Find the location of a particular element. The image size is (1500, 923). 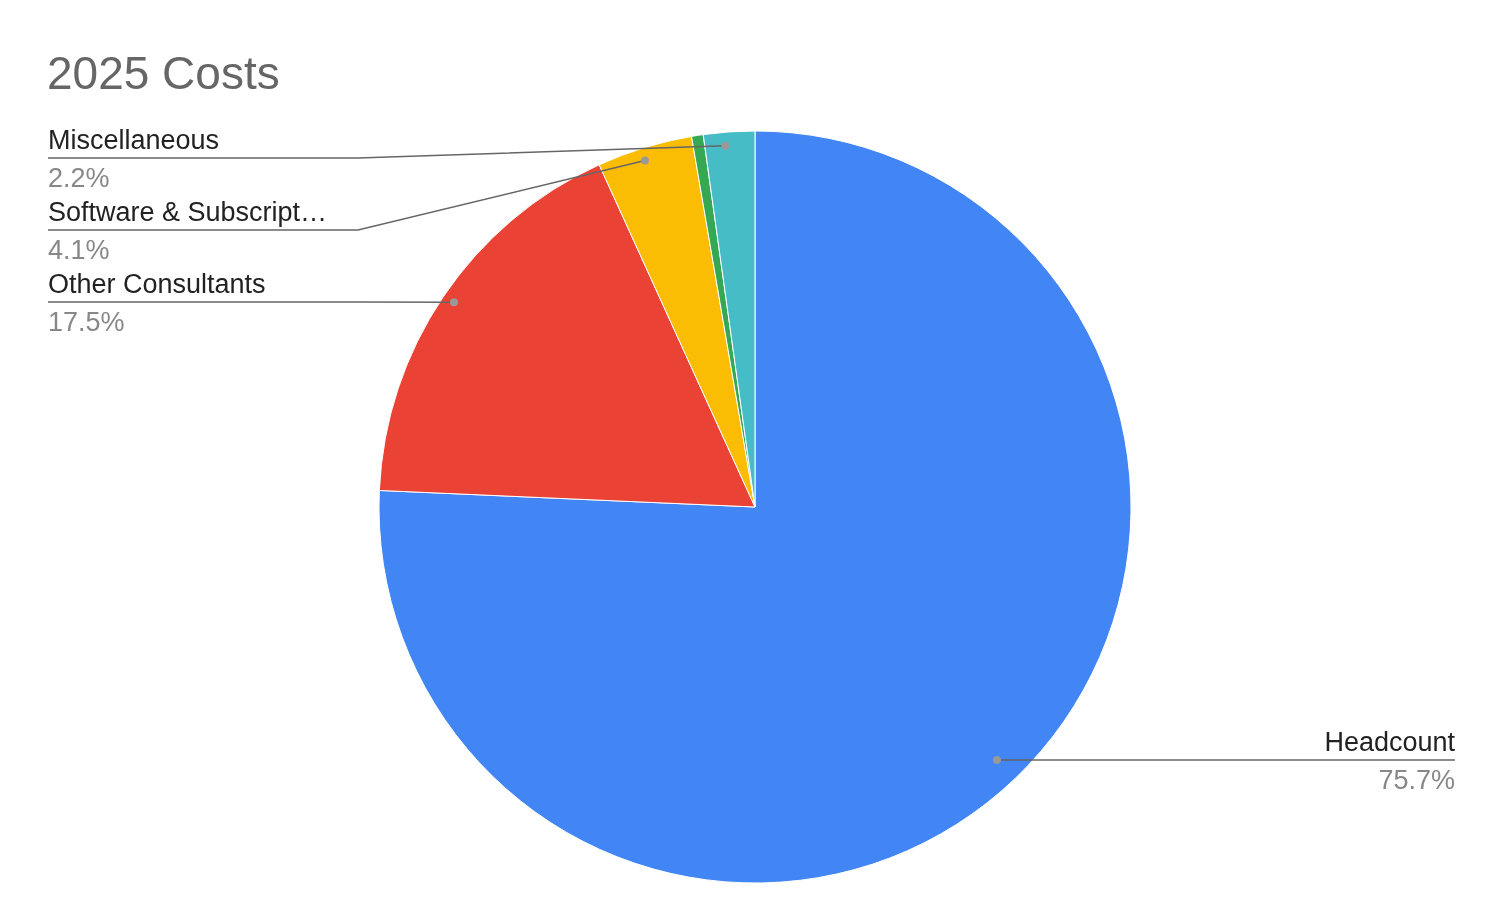

slice-label: Headcount is located at coordinates (1390, 742).